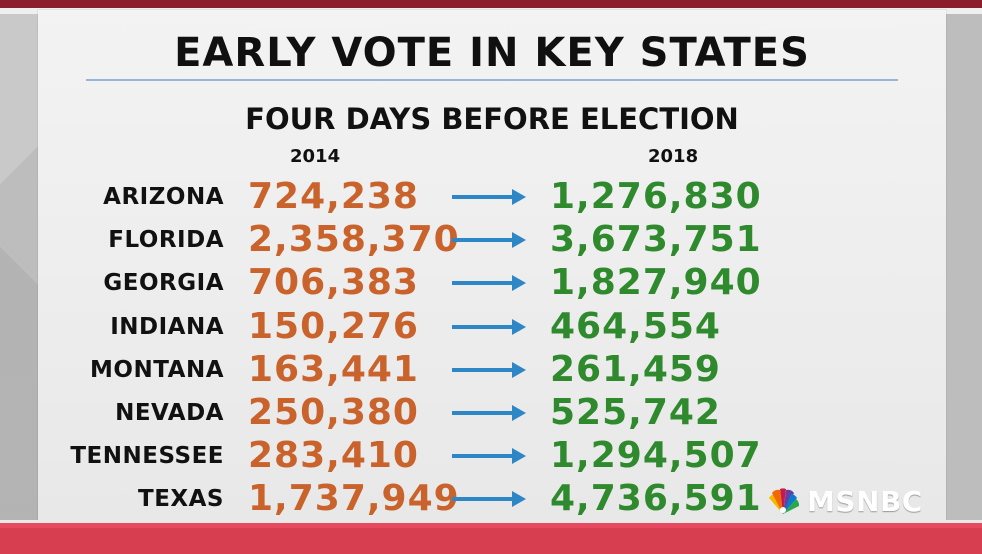 This screenshot has height=554, width=982. I want to click on value-2014: 163,441, so click(333, 369).